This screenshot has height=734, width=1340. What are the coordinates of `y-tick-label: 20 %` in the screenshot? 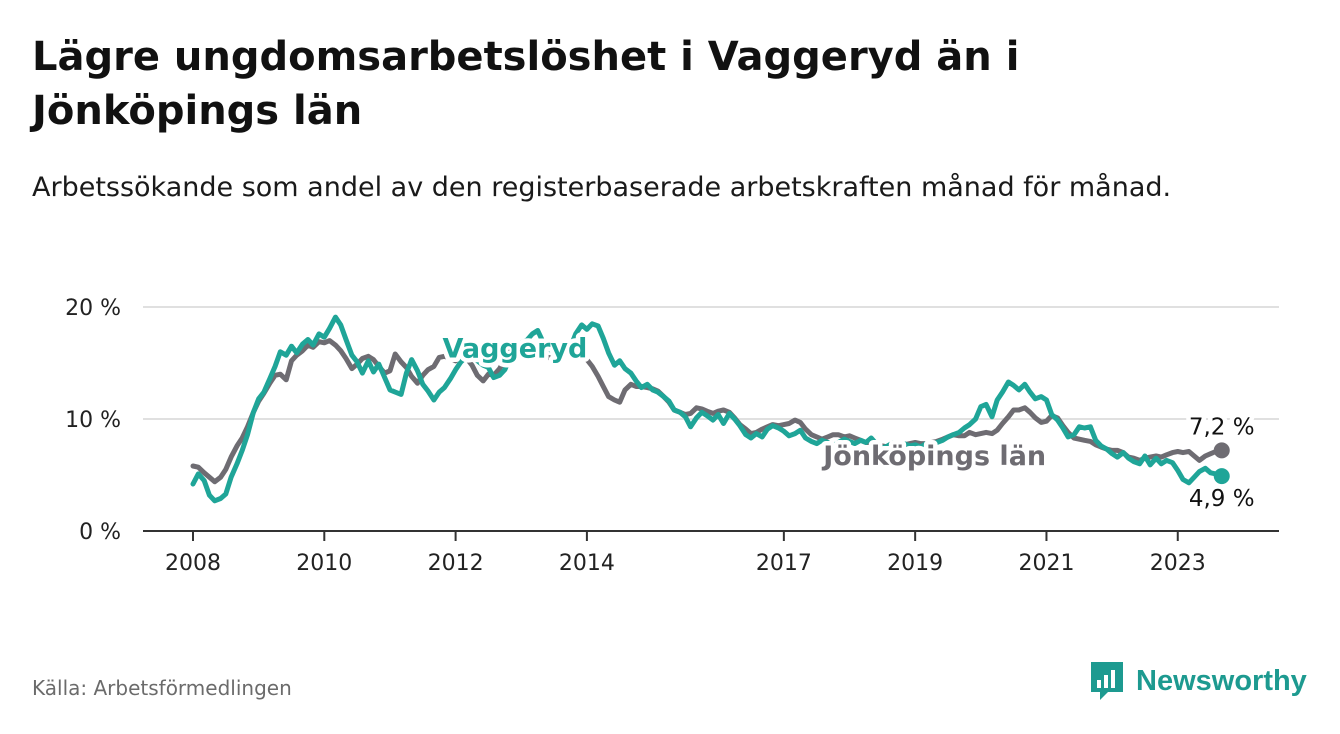 It's located at (93, 308).